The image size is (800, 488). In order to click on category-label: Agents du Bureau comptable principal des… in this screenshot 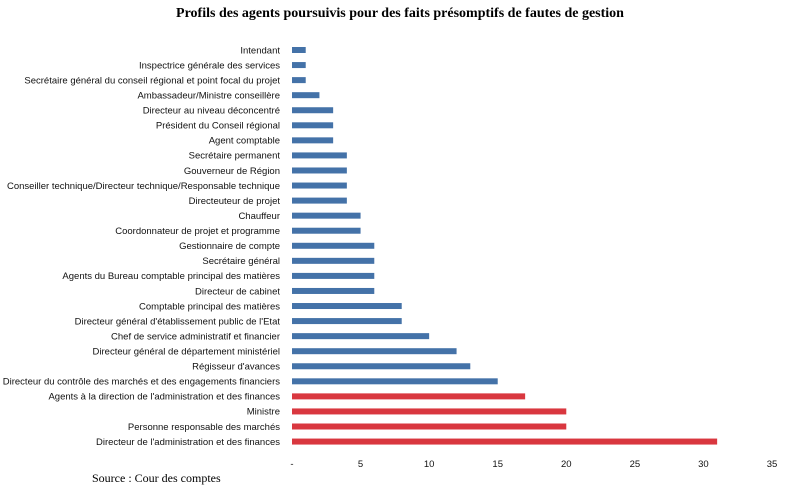, I will do `click(171, 276)`.